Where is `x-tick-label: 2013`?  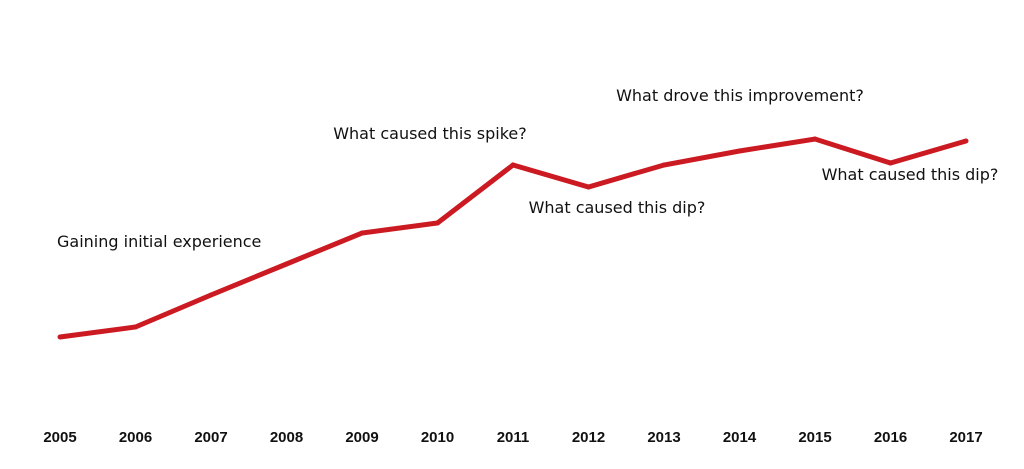 x-tick-label: 2013 is located at coordinates (663, 437).